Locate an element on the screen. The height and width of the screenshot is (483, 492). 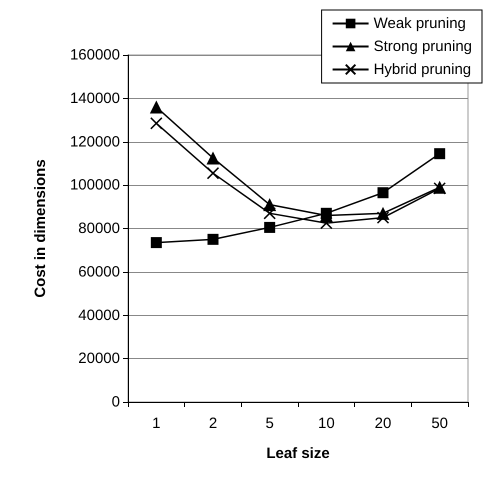
y-tick-label: 120000 is located at coordinates (95, 141).